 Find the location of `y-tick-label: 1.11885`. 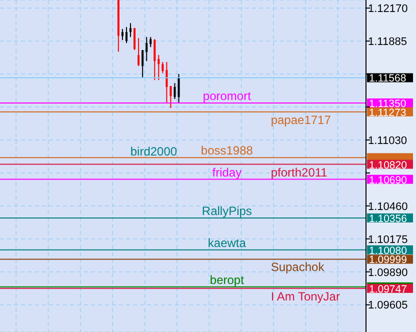

y-tick-label: 1.11885 is located at coordinates (387, 42).